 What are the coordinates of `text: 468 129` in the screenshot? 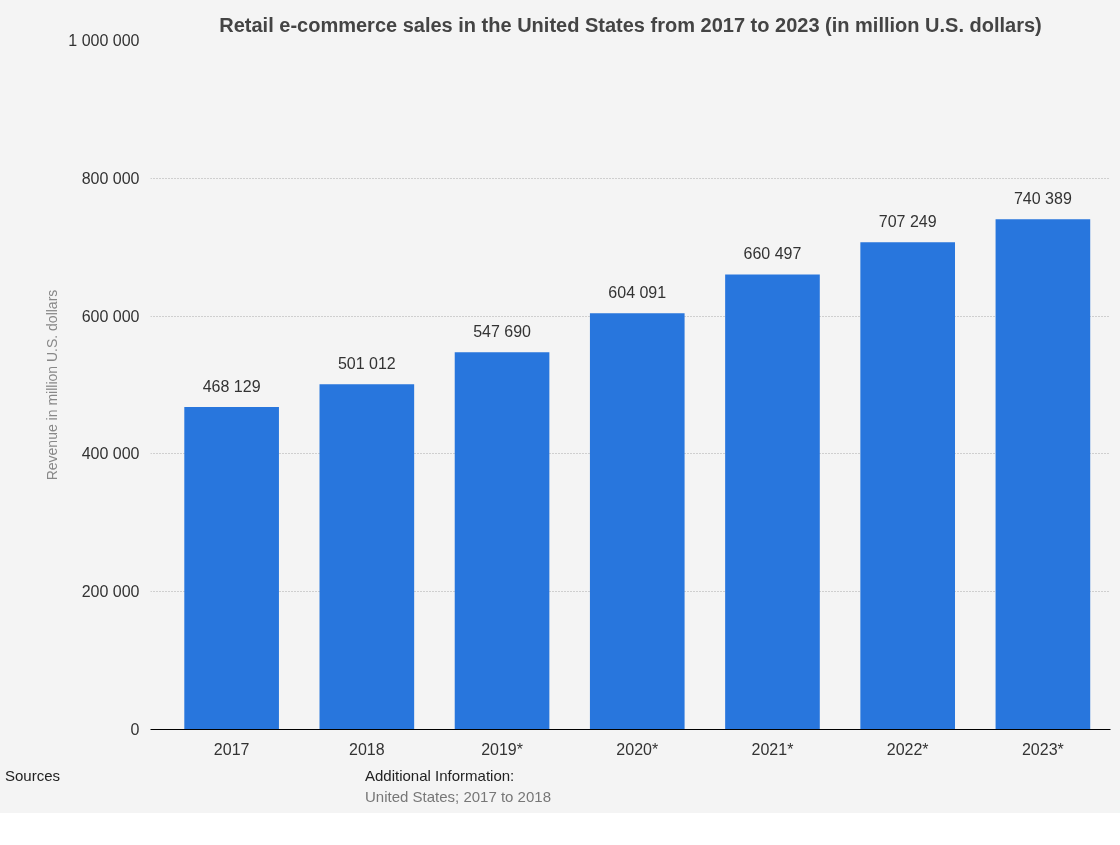 It's located at (231, 386).